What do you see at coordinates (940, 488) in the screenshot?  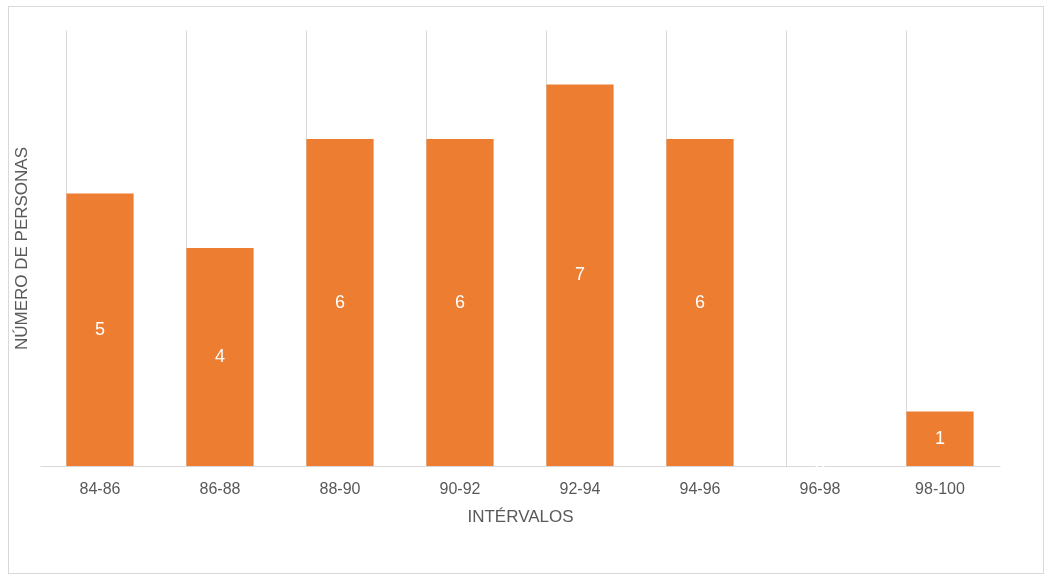 I see `x-tick-label: 98-100` at bounding box center [940, 488].